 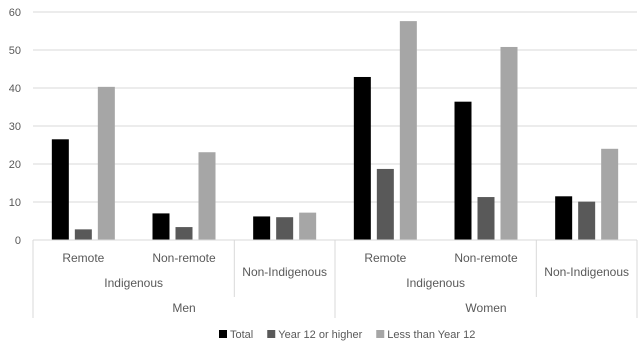 I want to click on legend: Total Year 12 or higher Less than Year 12, so click(x=347, y=335).